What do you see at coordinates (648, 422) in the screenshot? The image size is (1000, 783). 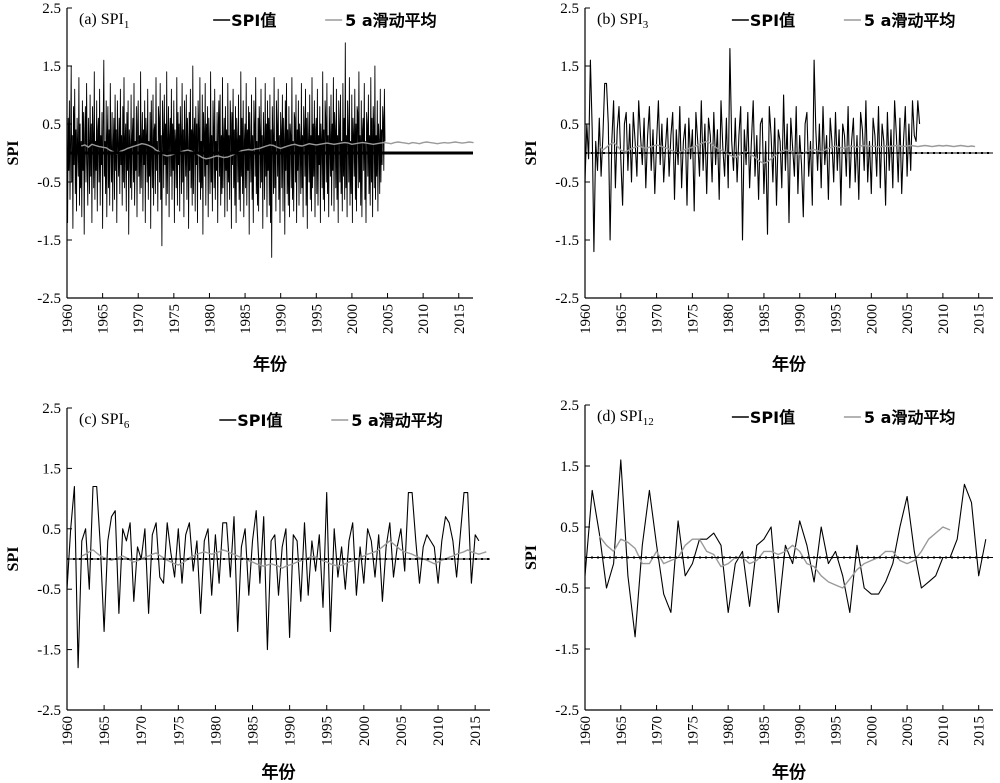 I see `panel-title-subscript: 12` at bounding box center [648, 422].